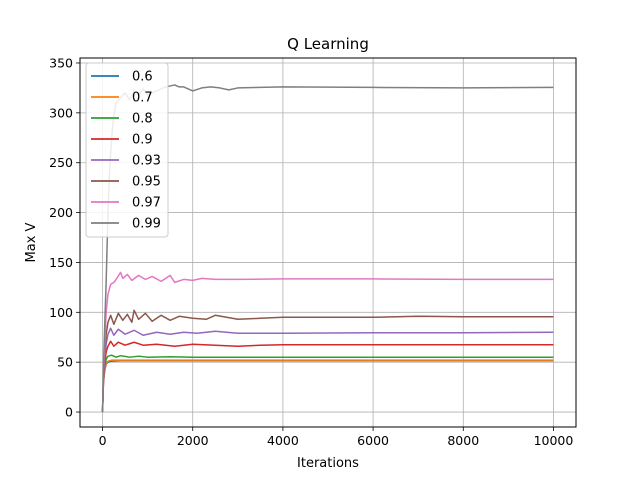 Image resolution: width=640 pixels, height=480 pixels. What do you see at coordinates (283, 440) in the screenshot?
I see `x-tick-label: 4000` at bounding box center [283, 440].